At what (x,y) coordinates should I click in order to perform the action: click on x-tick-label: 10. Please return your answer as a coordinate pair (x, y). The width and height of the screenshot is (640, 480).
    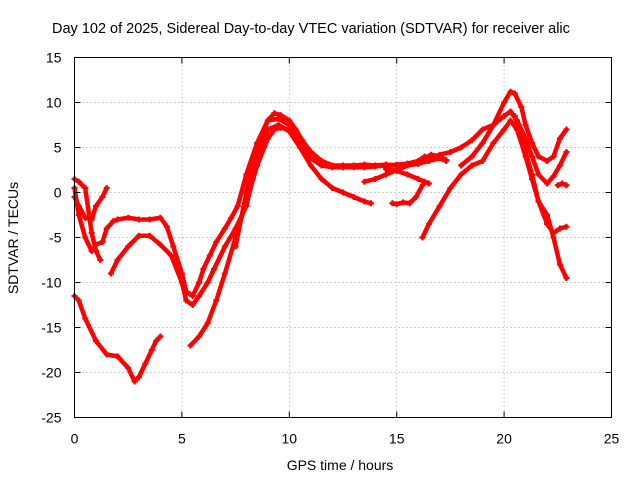
    Looking at the image, I should click on (290, 439).